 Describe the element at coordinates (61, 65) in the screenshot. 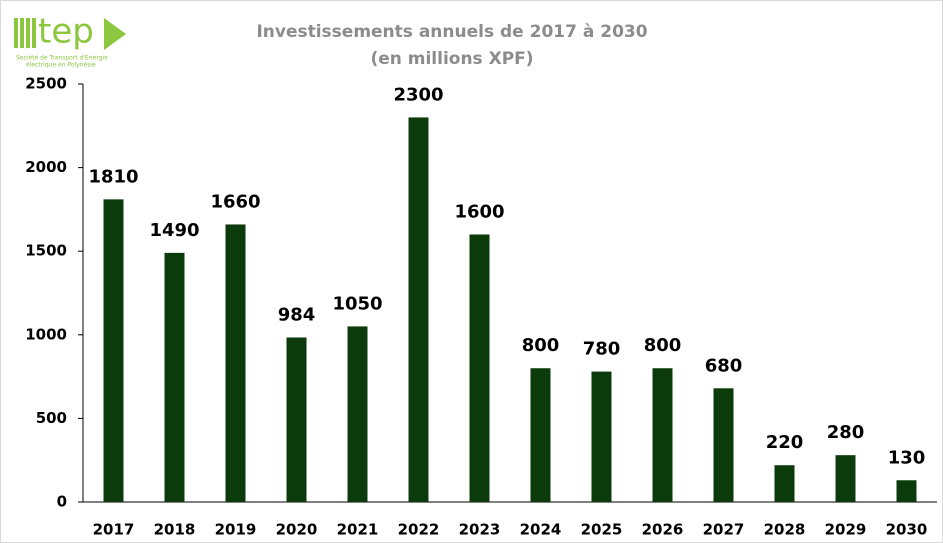

I see `logo-tagline: électrique en Polynésie` at that location.